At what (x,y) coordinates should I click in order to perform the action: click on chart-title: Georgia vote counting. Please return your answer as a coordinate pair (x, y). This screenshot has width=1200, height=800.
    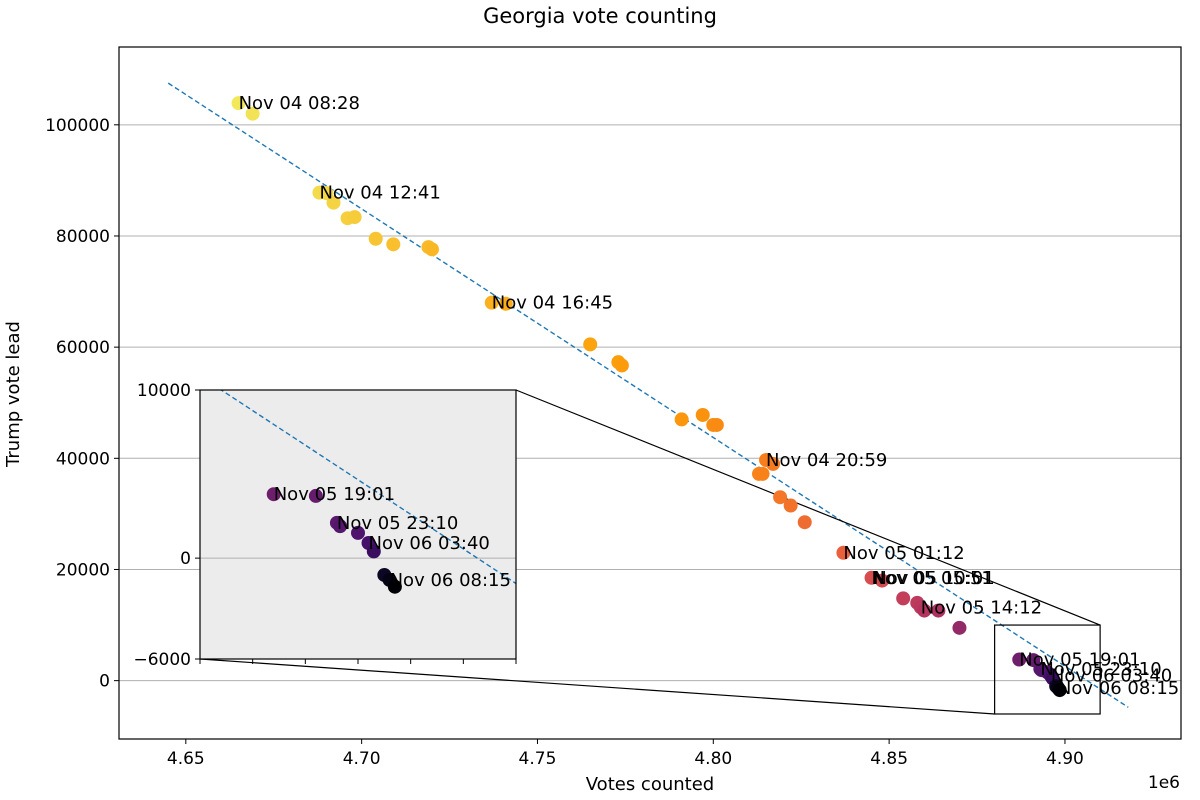
    Looking at the image, I should click on (600, 16).